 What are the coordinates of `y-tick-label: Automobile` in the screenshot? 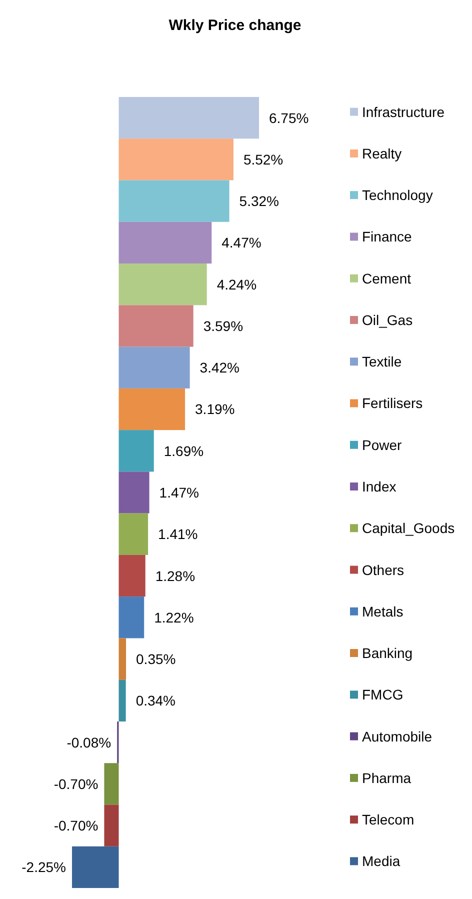 It's located at (397, 736).